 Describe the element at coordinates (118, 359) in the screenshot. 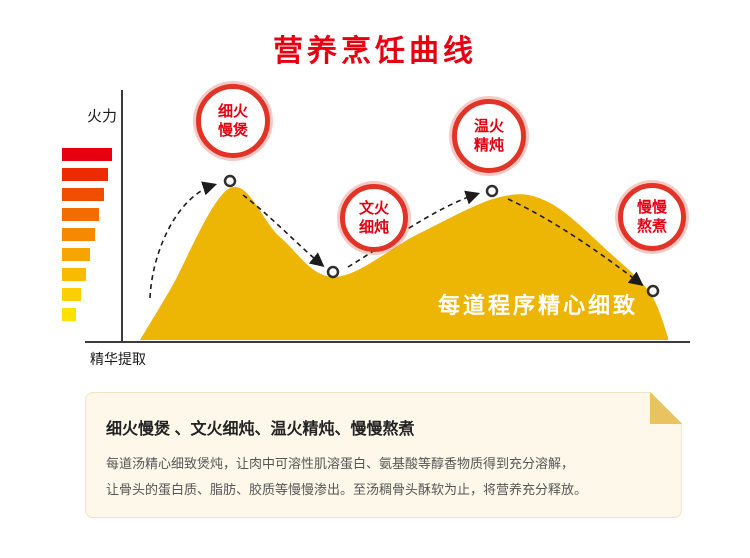

I see `x-axis-label: 精华提取` at that location.